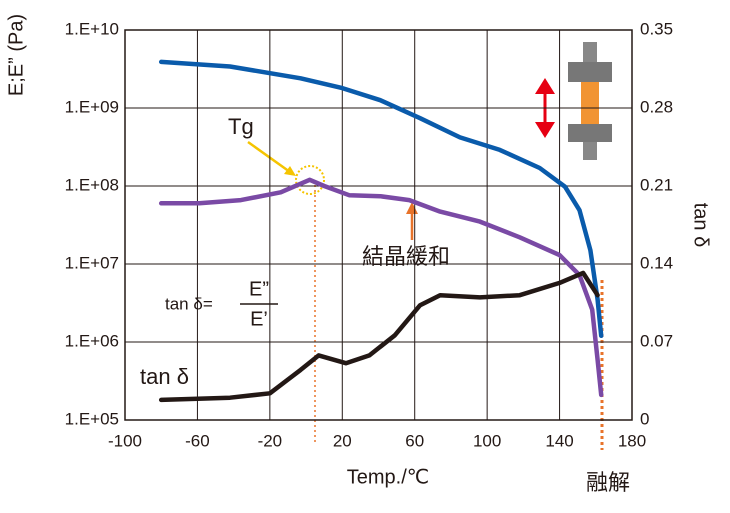 The image size is (730, 513). I want to click on xlabel: Temp./℃, so click(388, 477).